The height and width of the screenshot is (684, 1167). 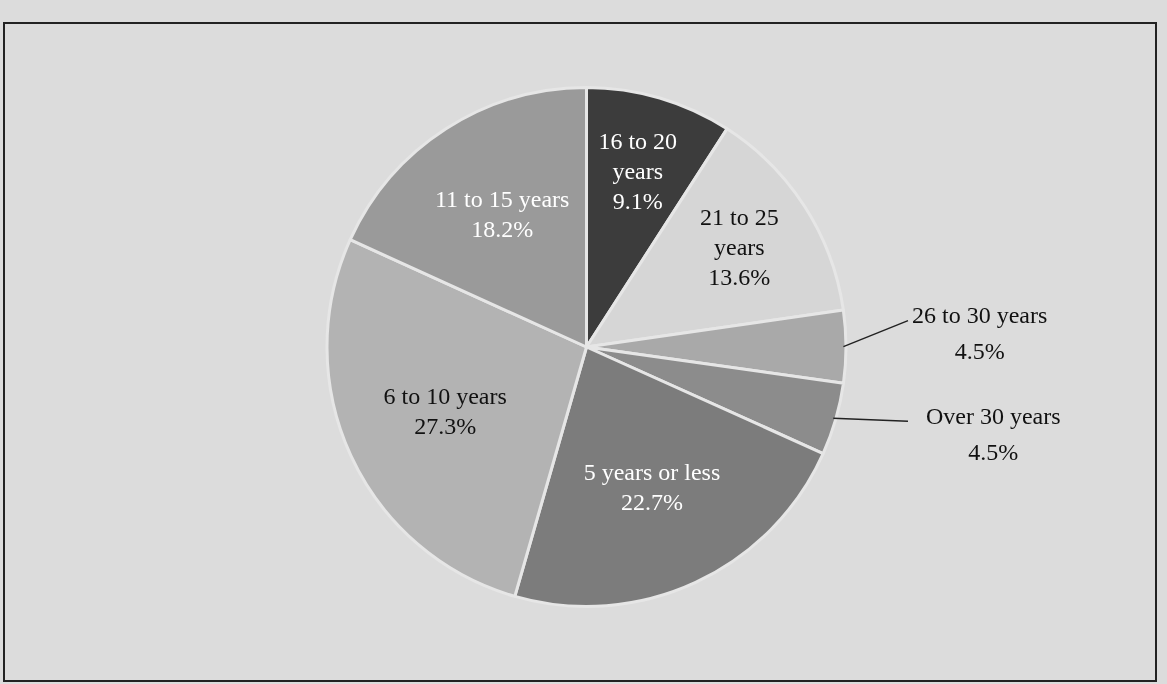 I want to click on slice-label: 16 to 20 years, so click(x=638, y=156).